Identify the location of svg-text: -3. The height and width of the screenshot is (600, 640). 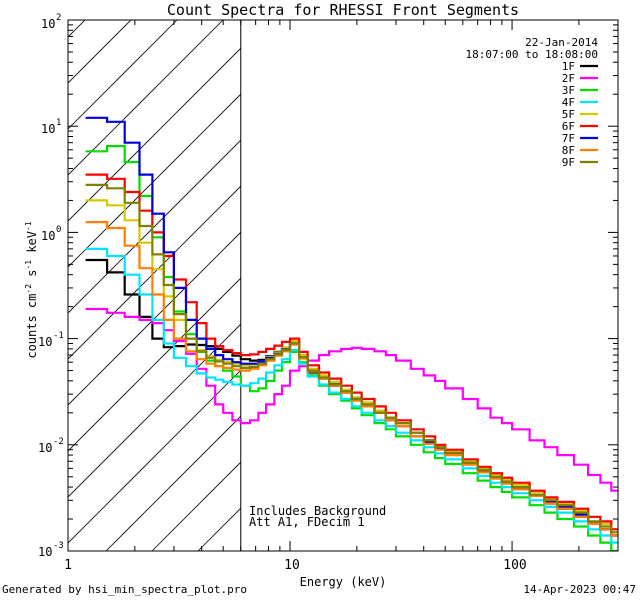
(58, 546).